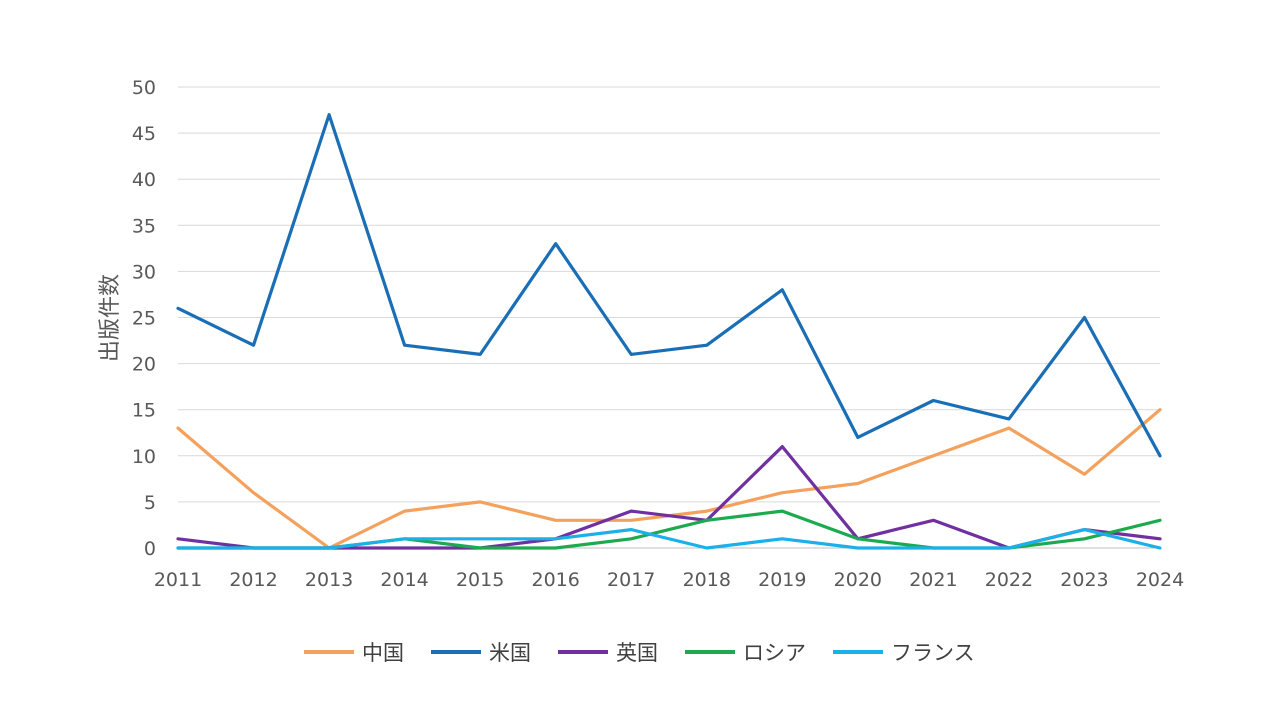 The width and height of the screenshot is (1280, 727). I want to click on x-tick-label: 2013, so click(329, 580).